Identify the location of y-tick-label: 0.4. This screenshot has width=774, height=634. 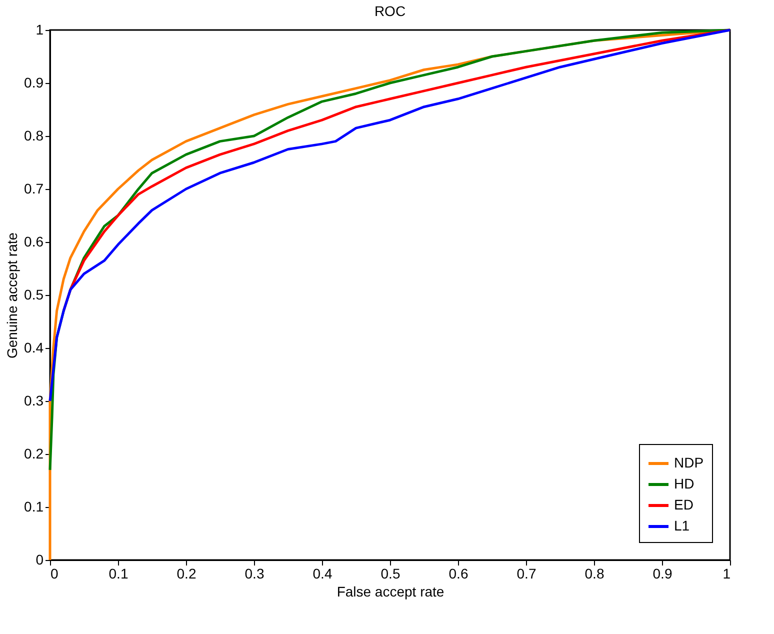
(34, 348).